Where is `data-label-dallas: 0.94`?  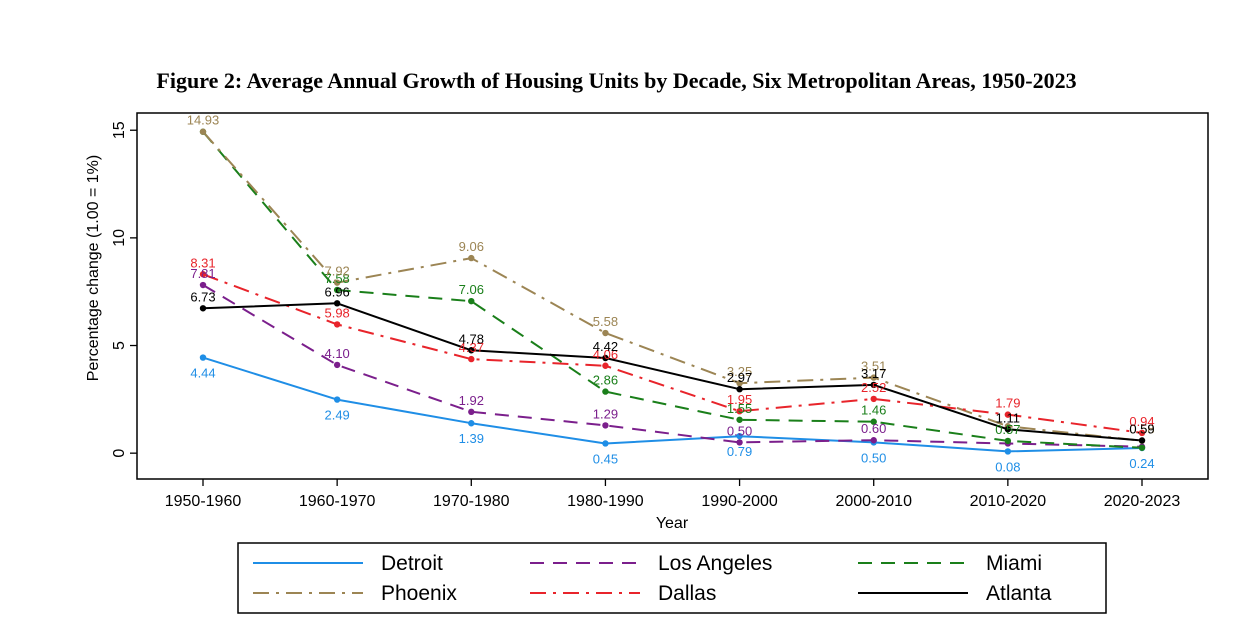
data-label-dallas: 0.94 is located at coordinates (1141, 421).